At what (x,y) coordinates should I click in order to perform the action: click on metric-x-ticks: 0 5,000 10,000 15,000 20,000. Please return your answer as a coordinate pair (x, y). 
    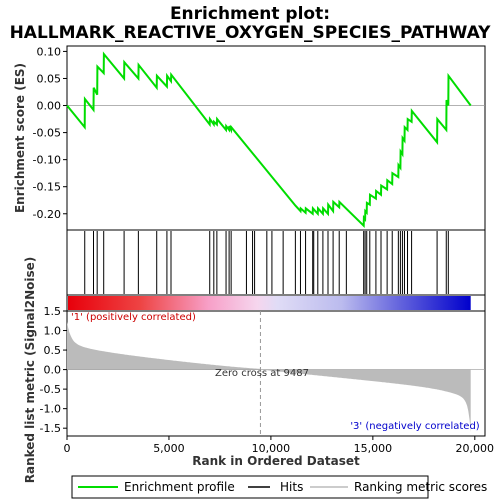
    Looking at the image, I should click on (279, 445).